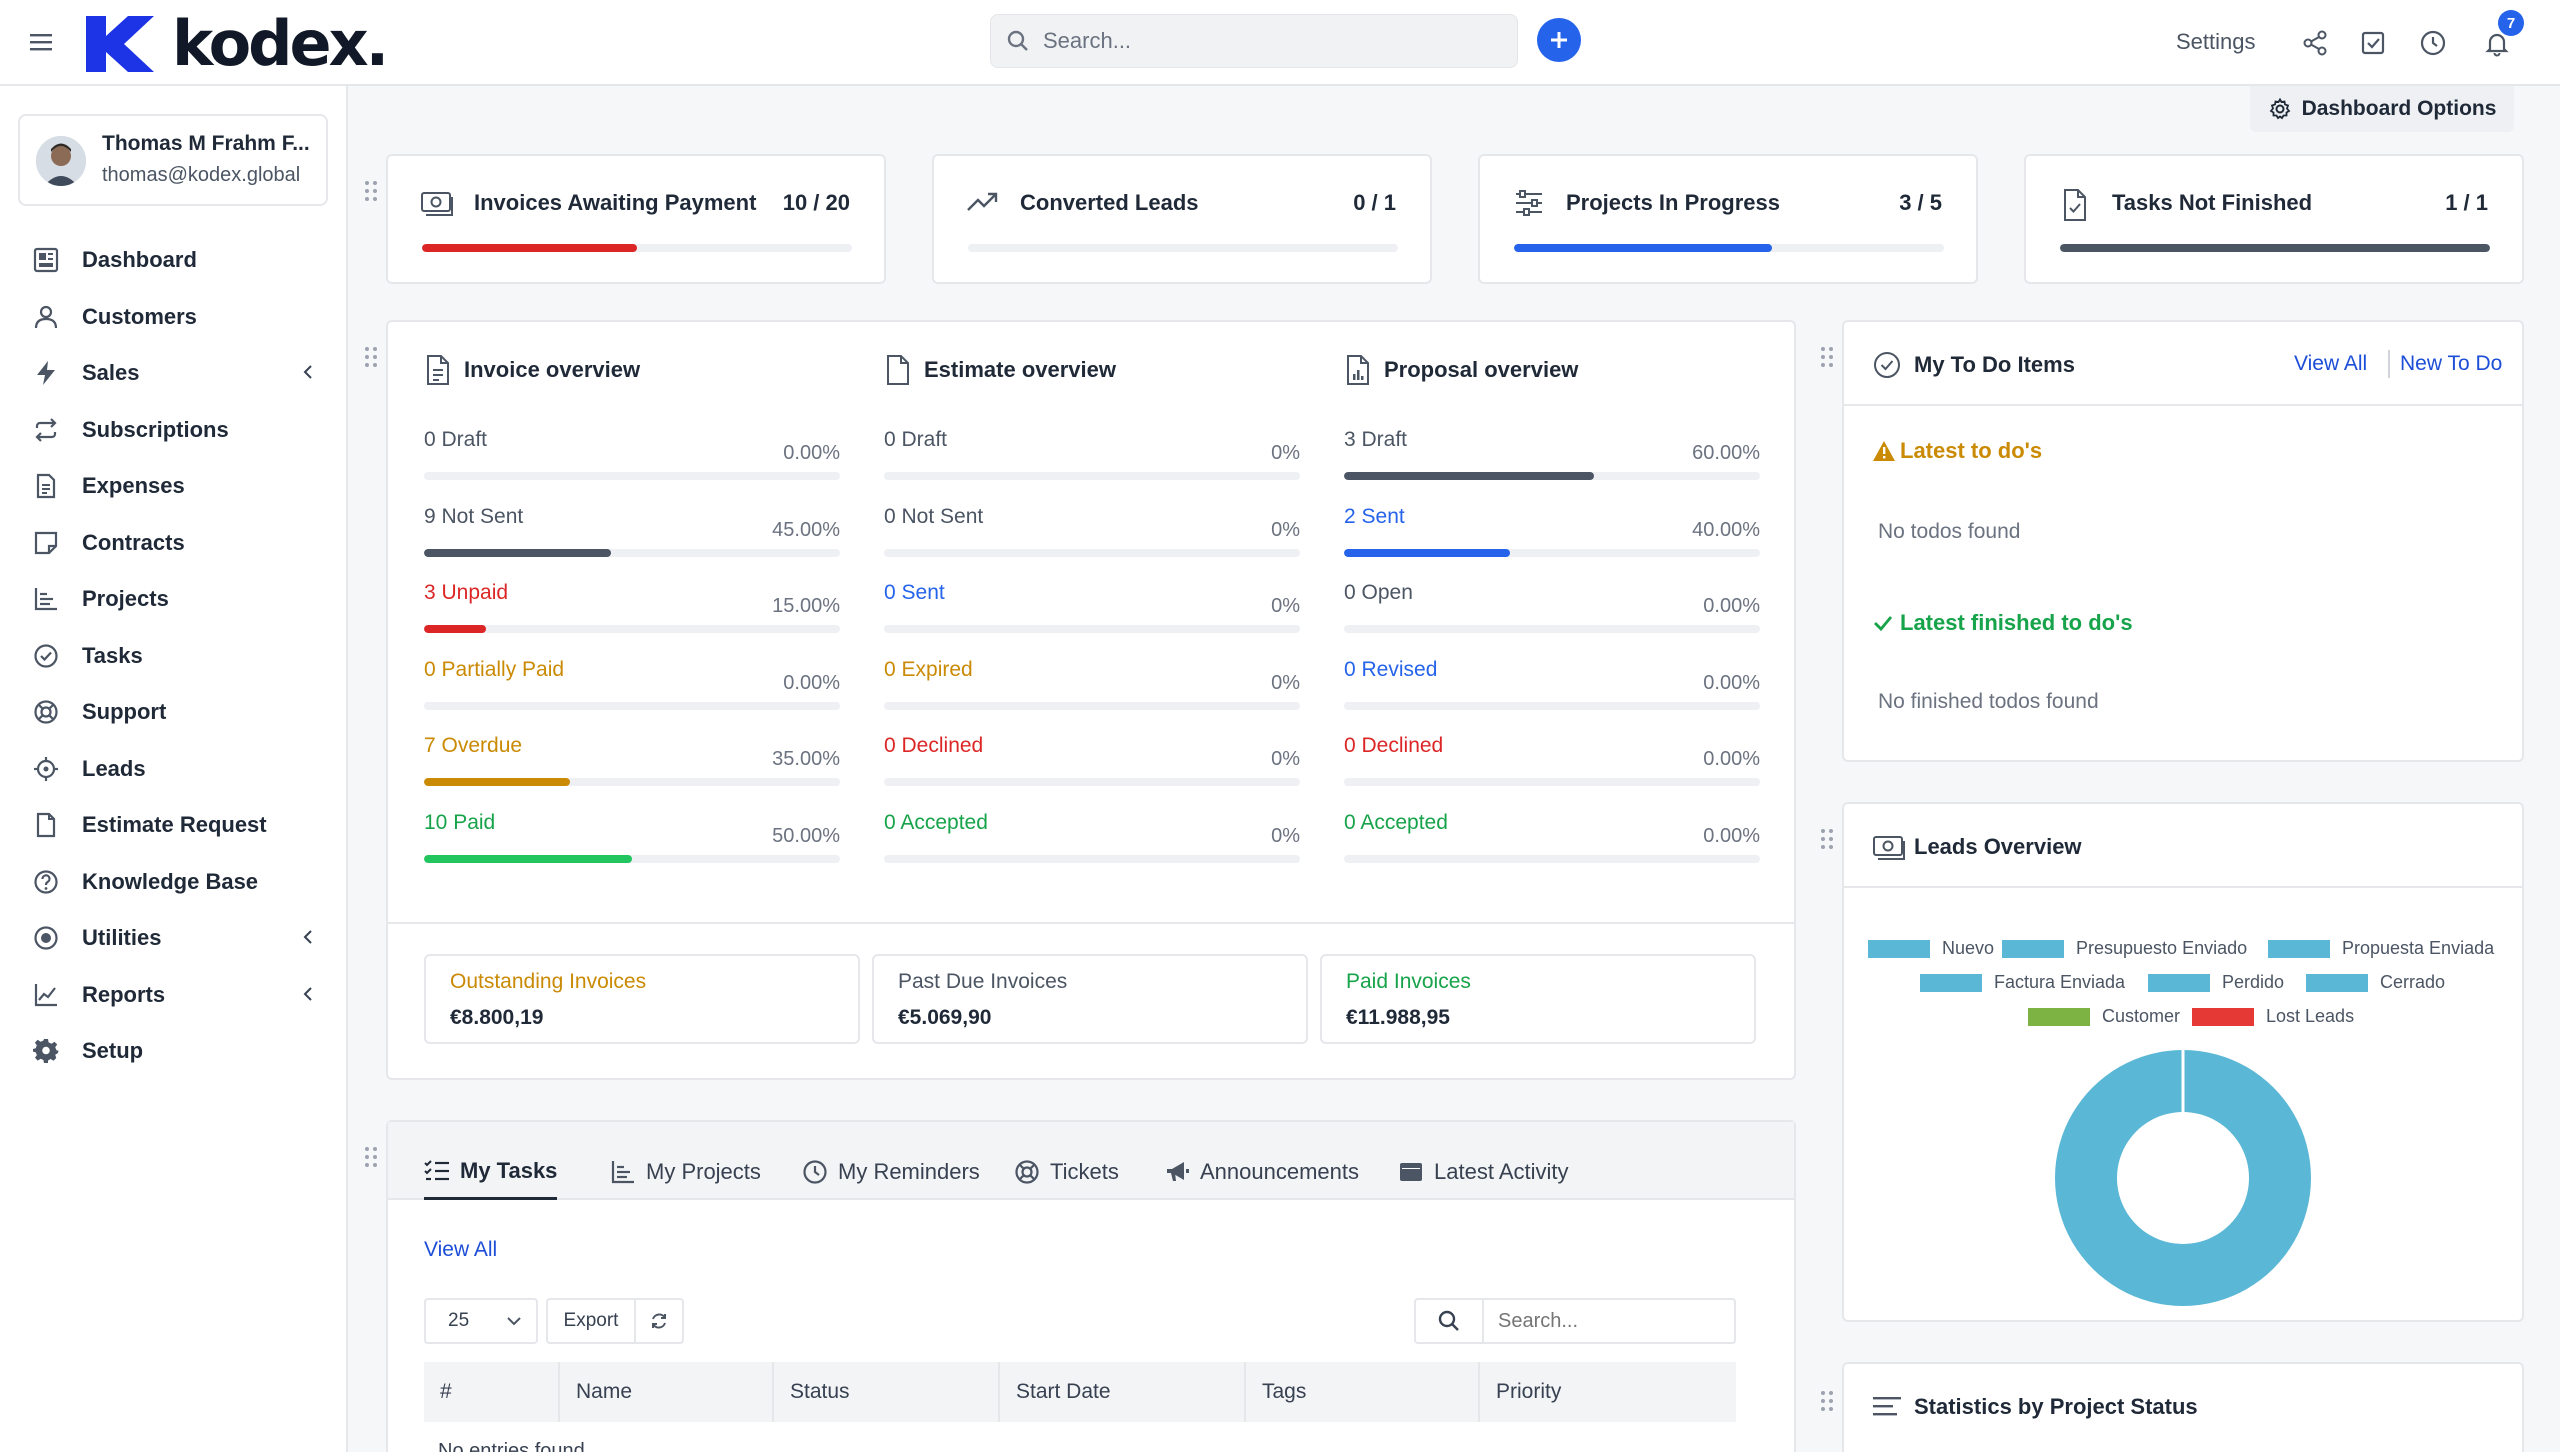  I want to click on overview-row-label: 0 Open, so click(1378, 592).